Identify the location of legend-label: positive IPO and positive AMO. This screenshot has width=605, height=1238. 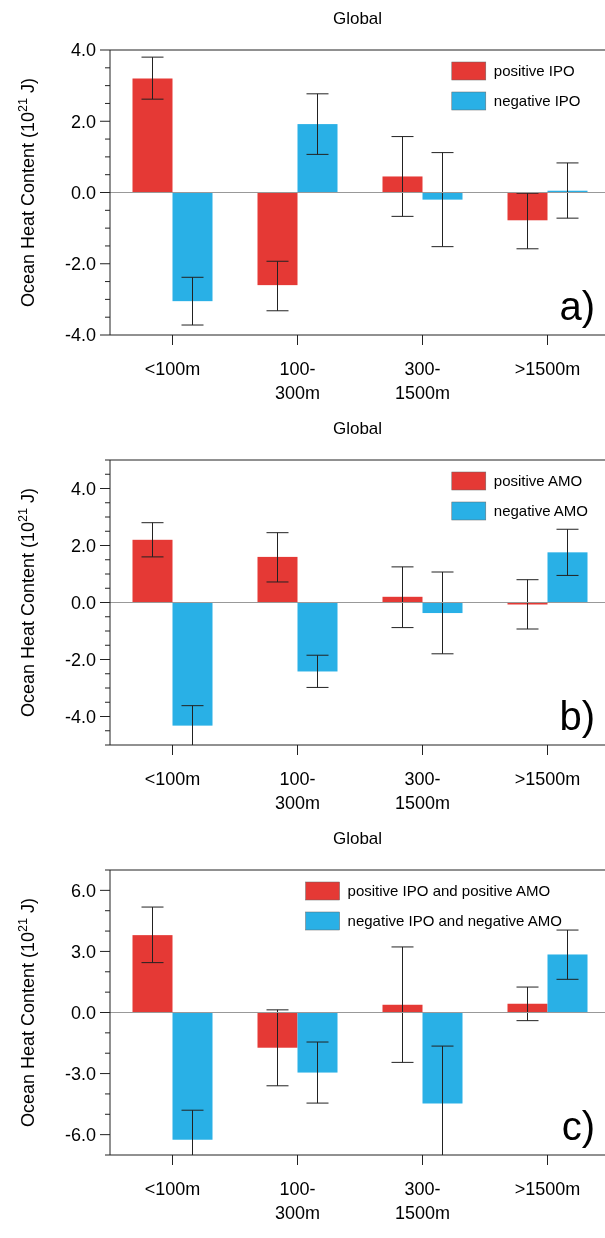
(449, 891).